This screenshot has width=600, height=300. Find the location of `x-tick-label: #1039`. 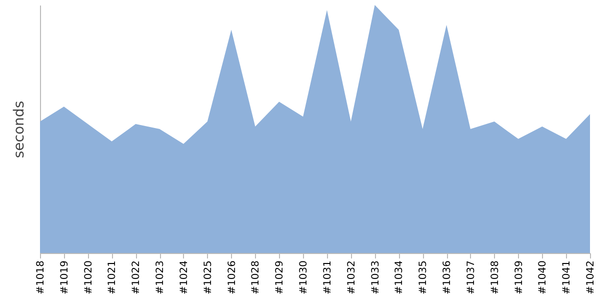

x-tick-label: #1039 is located at coordinates (519, 277).